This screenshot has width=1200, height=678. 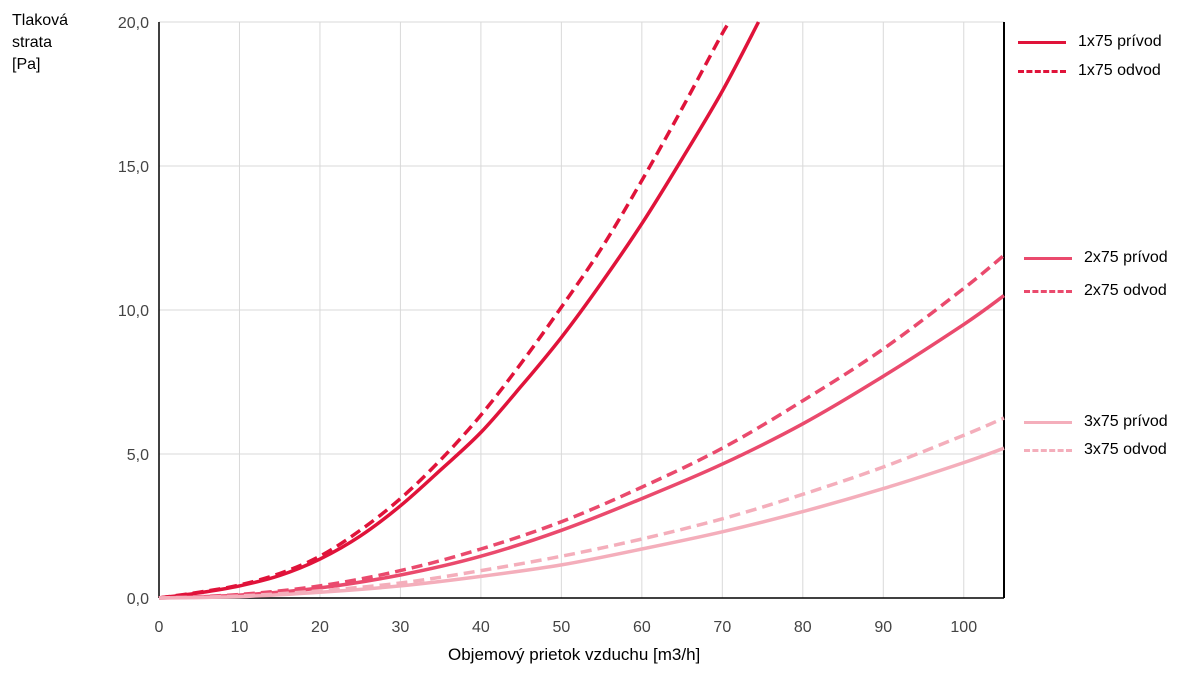 What do you see at coordinates (32, 42) in the screenshot?
I see `y-axis-title-line: strata` at bounding box center [32, 42].